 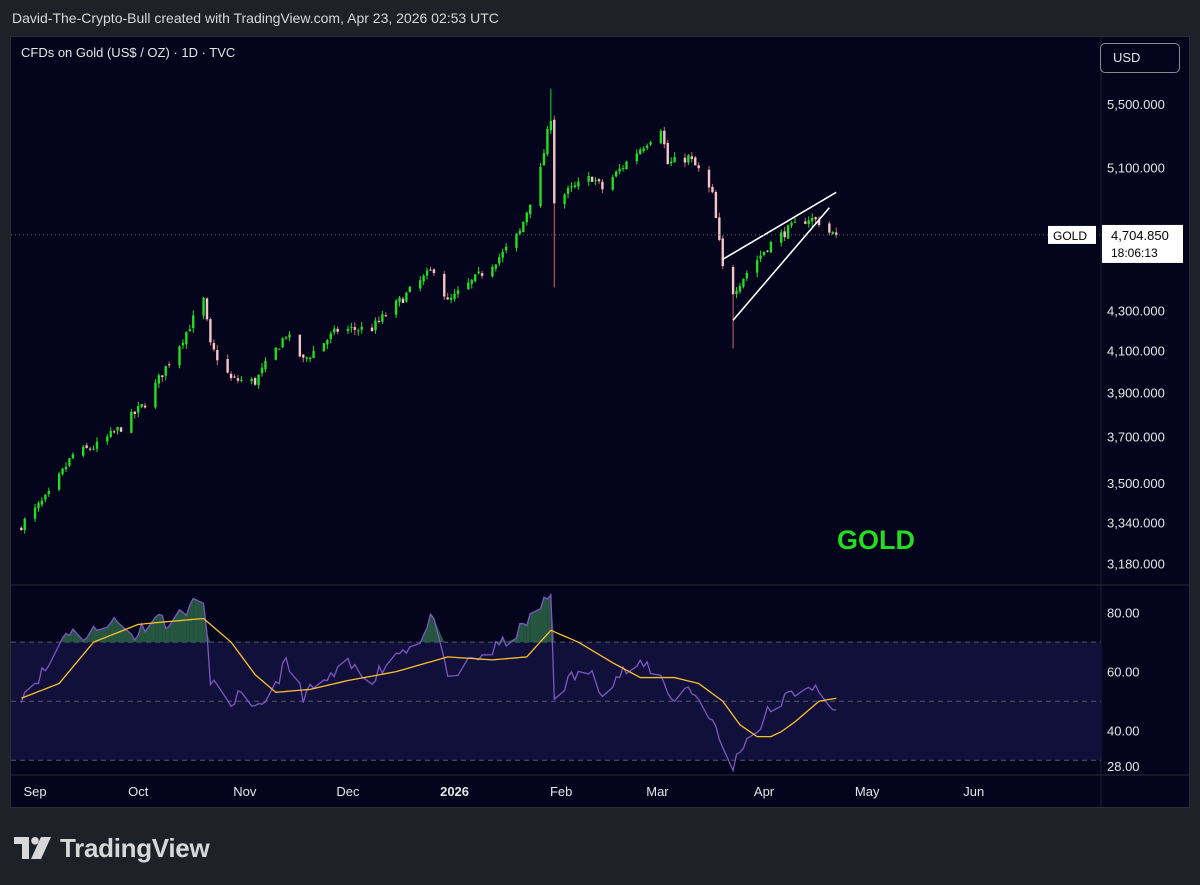 I want to click on price-tick-label: 3,500.000, so click(x=1136, y=483).